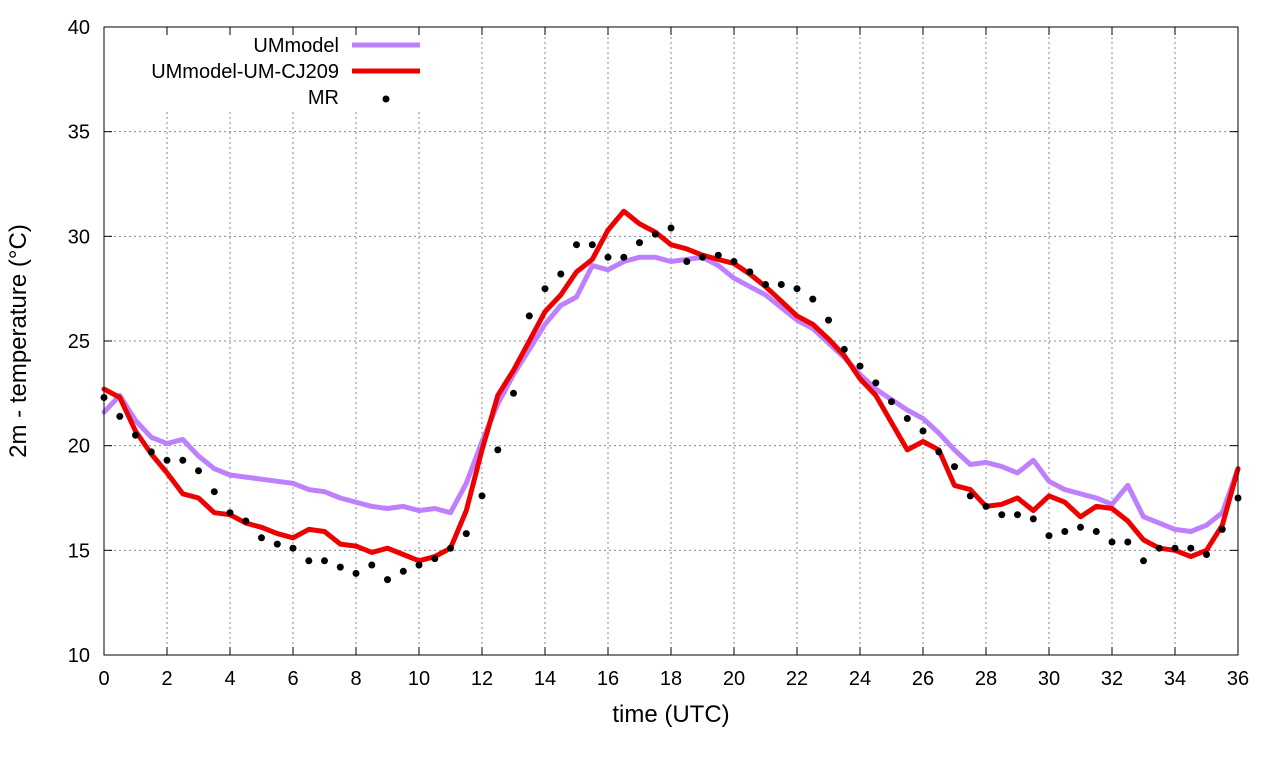 Image resolution: width=1280 pixels, height=760 pixels. Describe the element at coordinates (386, 99) in the screenshot. I see `legend-swatch` at that location.